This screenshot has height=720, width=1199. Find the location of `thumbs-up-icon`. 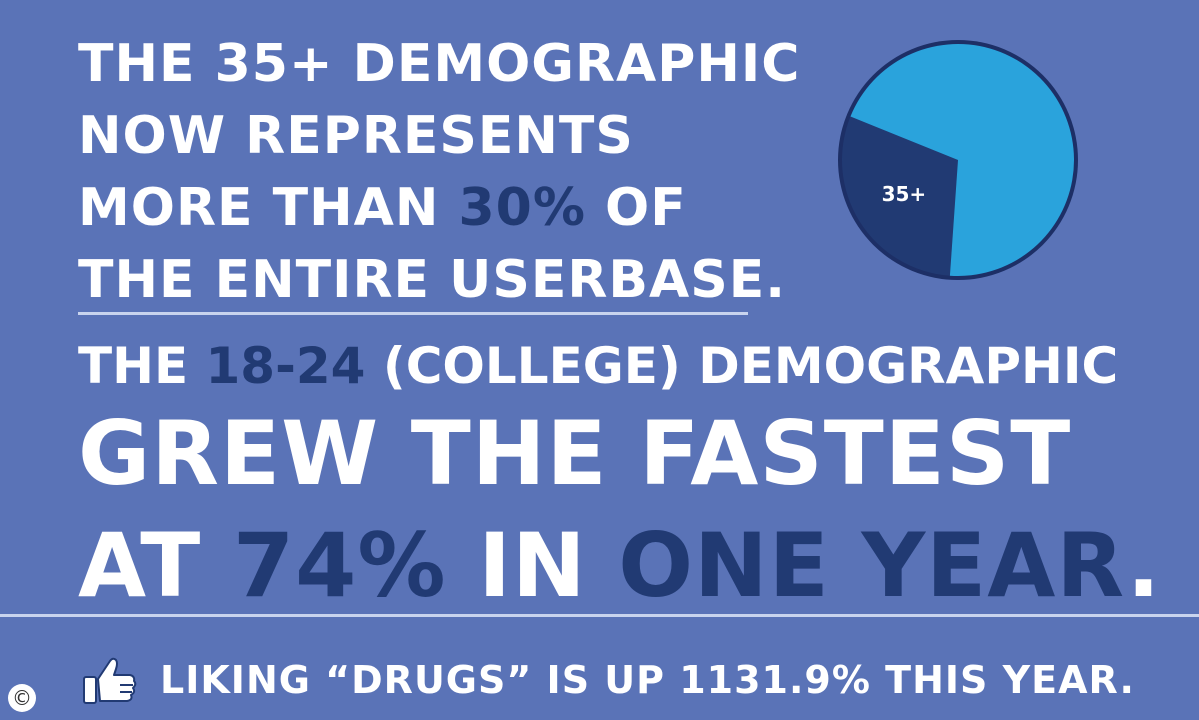

thumbs-up-icon is located at coordinates (110, 680).